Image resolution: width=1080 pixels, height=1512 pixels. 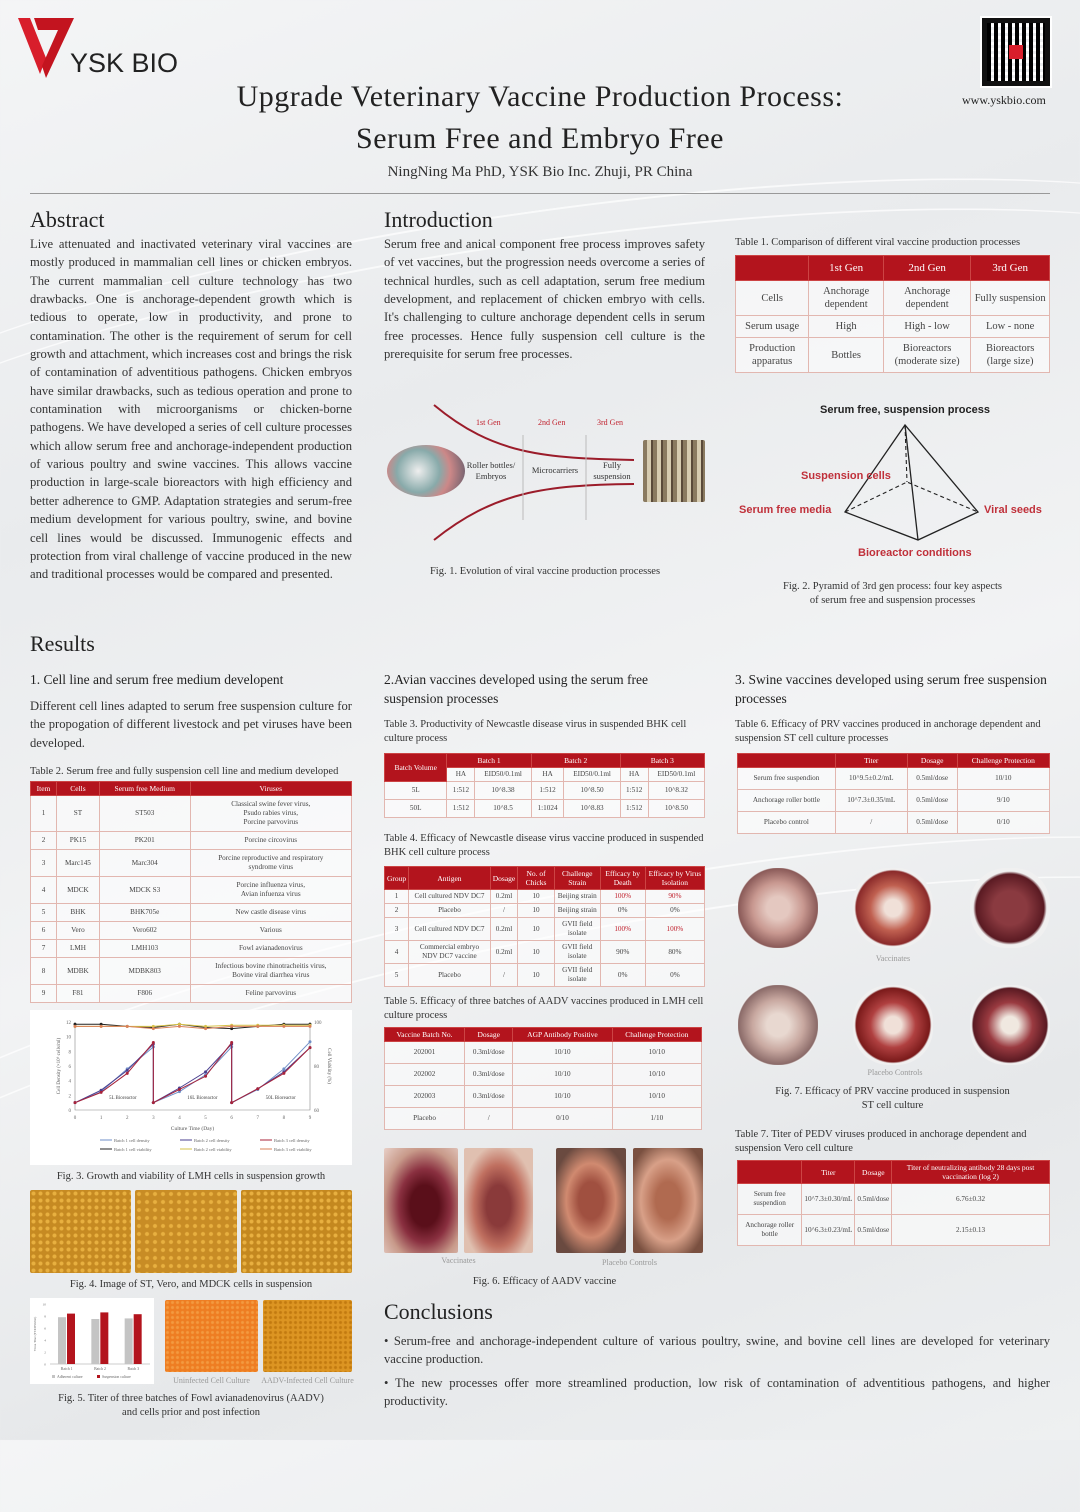 What do you see at coordinates (144, 863) in the screenshot?
I see `table-cell: Marc304` at bounding box center [144, 863].